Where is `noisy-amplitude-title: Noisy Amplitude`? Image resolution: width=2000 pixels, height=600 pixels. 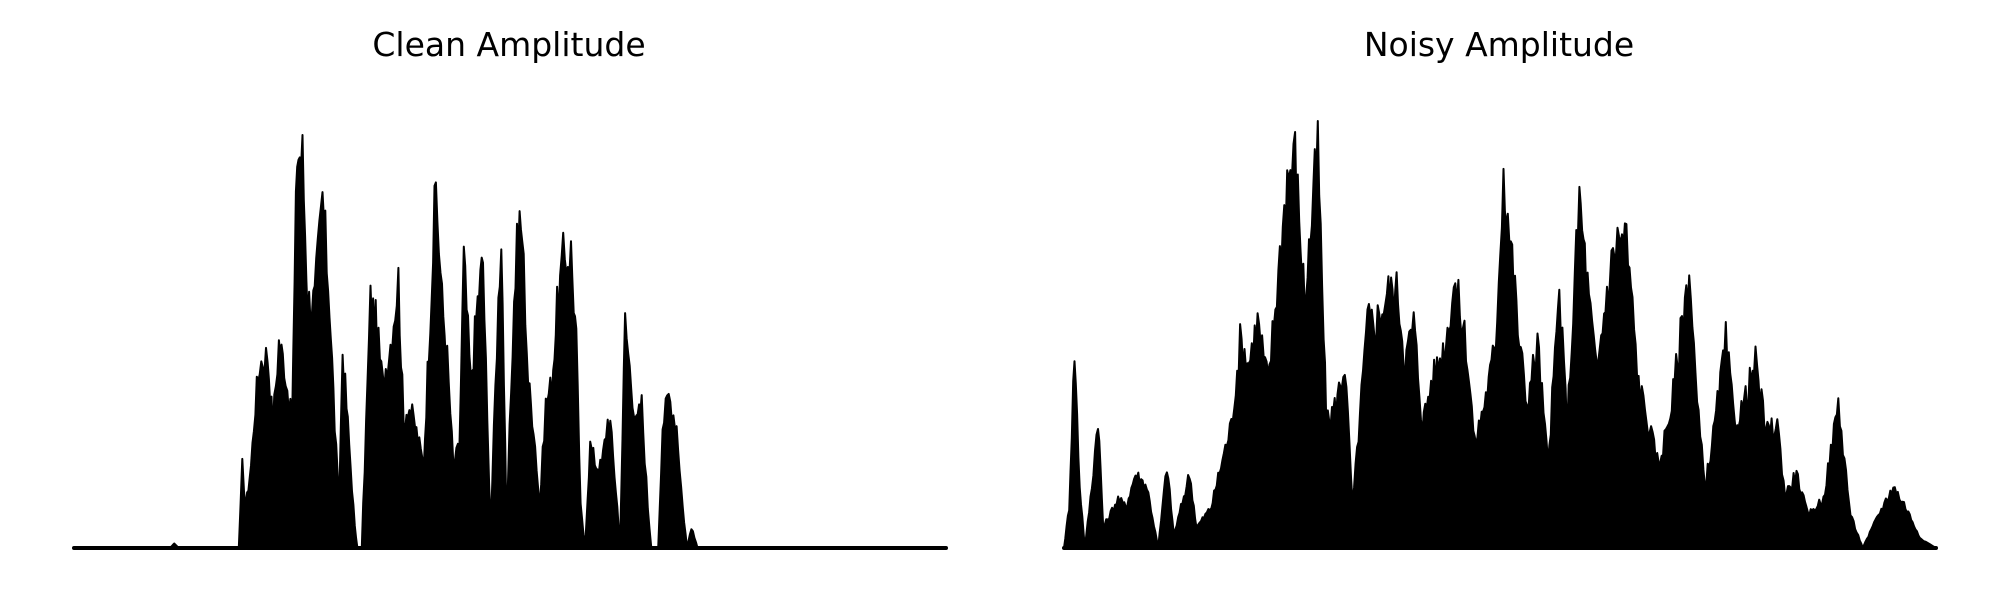 noisy-amplitude-title: Noisy Amplitude is located at coordinates (1499, 44).